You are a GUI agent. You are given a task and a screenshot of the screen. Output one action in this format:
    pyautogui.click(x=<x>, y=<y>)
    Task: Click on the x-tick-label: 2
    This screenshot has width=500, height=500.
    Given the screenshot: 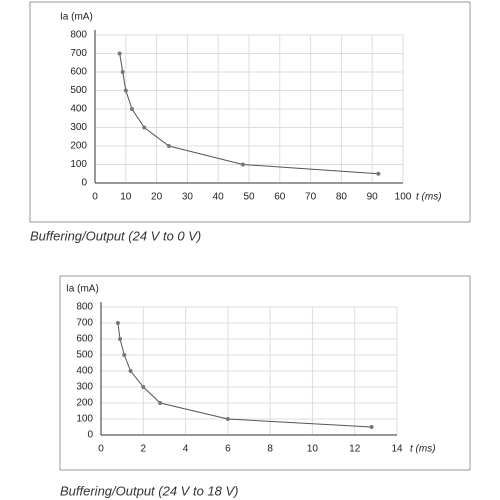 What is the action you would take?
    pyautogui.click(x=144, y=449)
    